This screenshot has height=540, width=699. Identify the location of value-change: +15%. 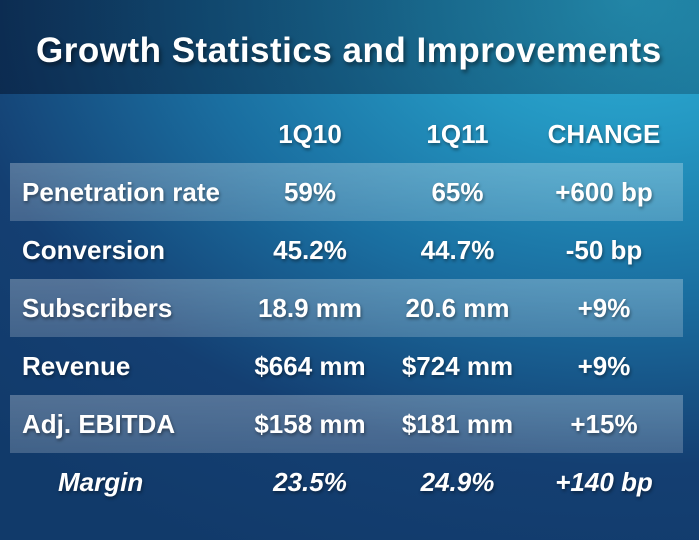
(604, 423).